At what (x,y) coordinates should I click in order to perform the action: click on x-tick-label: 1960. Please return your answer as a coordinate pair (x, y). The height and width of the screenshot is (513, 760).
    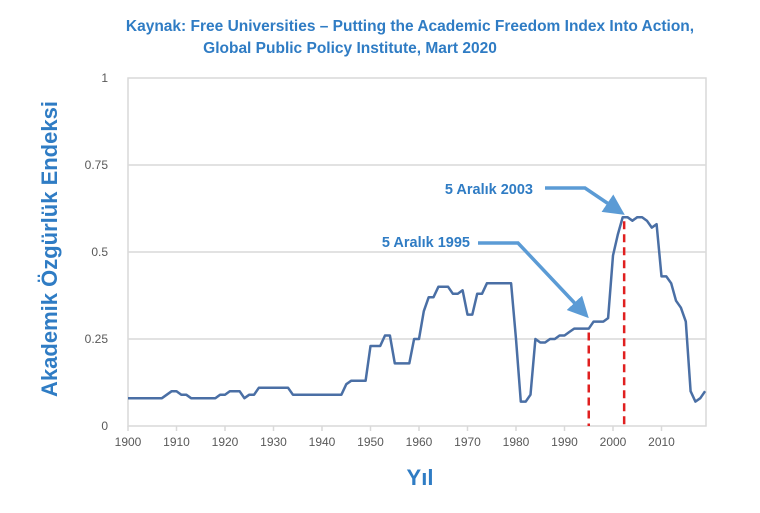
    Looking at the image, I should click on (419, 442).